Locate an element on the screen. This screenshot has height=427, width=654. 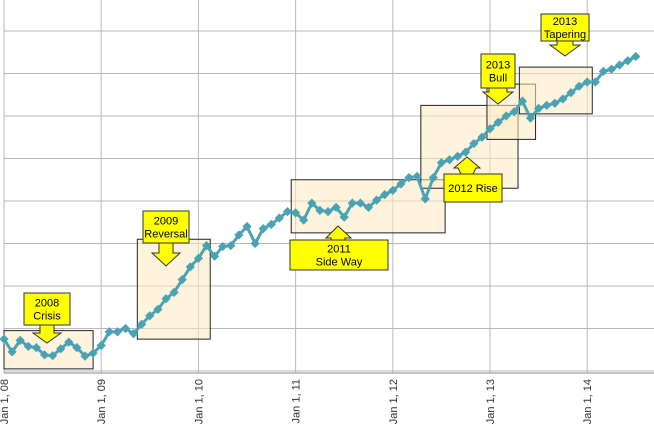
callout-label: Crisis is located at coordinates (47, 317).